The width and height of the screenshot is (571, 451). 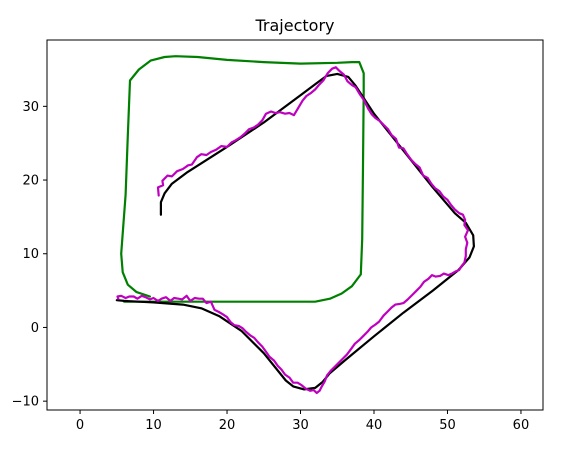 I want to click on x-tick-label: 0, so click(x=80, y=425).